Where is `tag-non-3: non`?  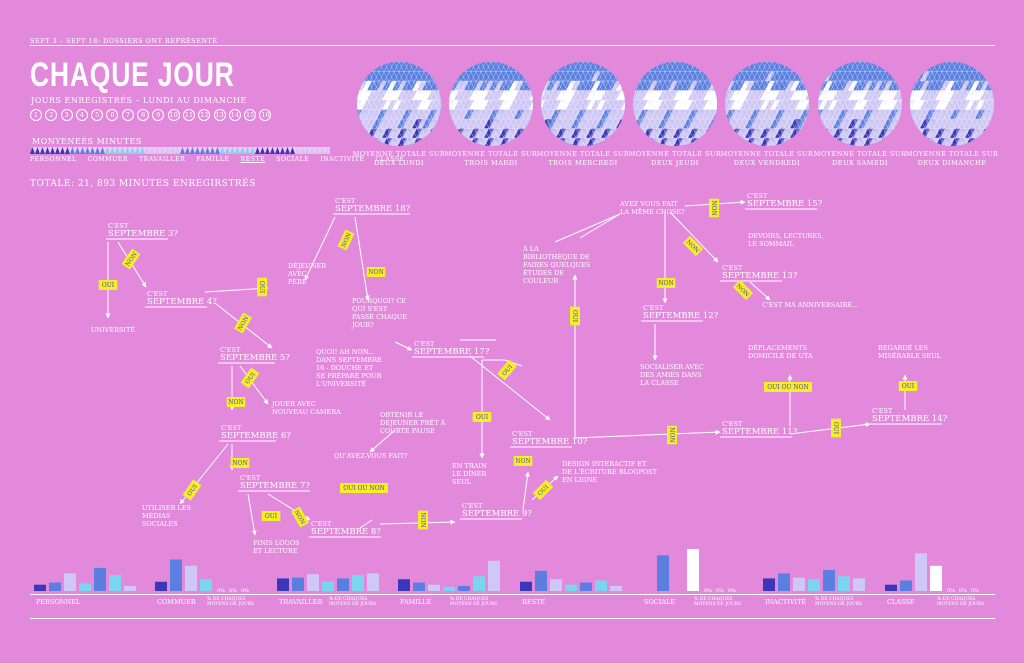 tag-non-3: non is located at coordinates (236, 402).